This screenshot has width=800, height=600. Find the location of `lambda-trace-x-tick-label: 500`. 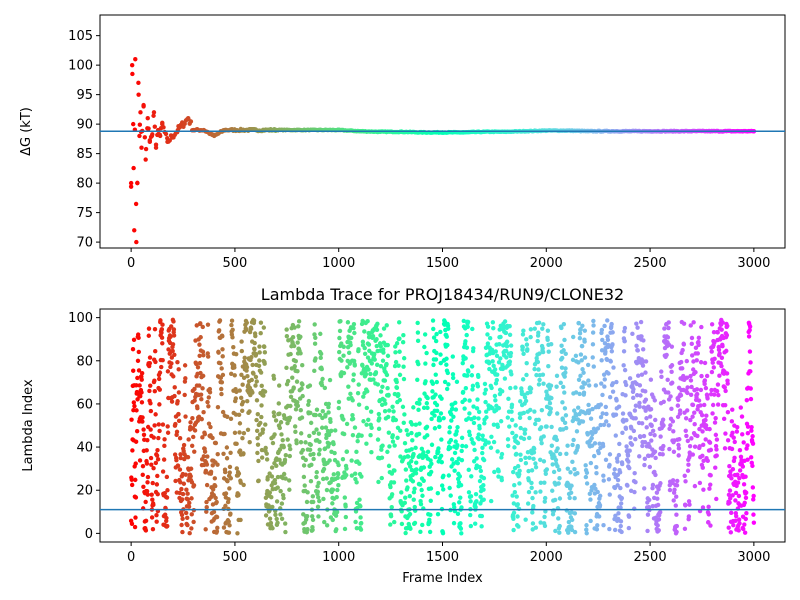

lambda-trace-x-tick-label: 500 is located at coordinates (235, 557).